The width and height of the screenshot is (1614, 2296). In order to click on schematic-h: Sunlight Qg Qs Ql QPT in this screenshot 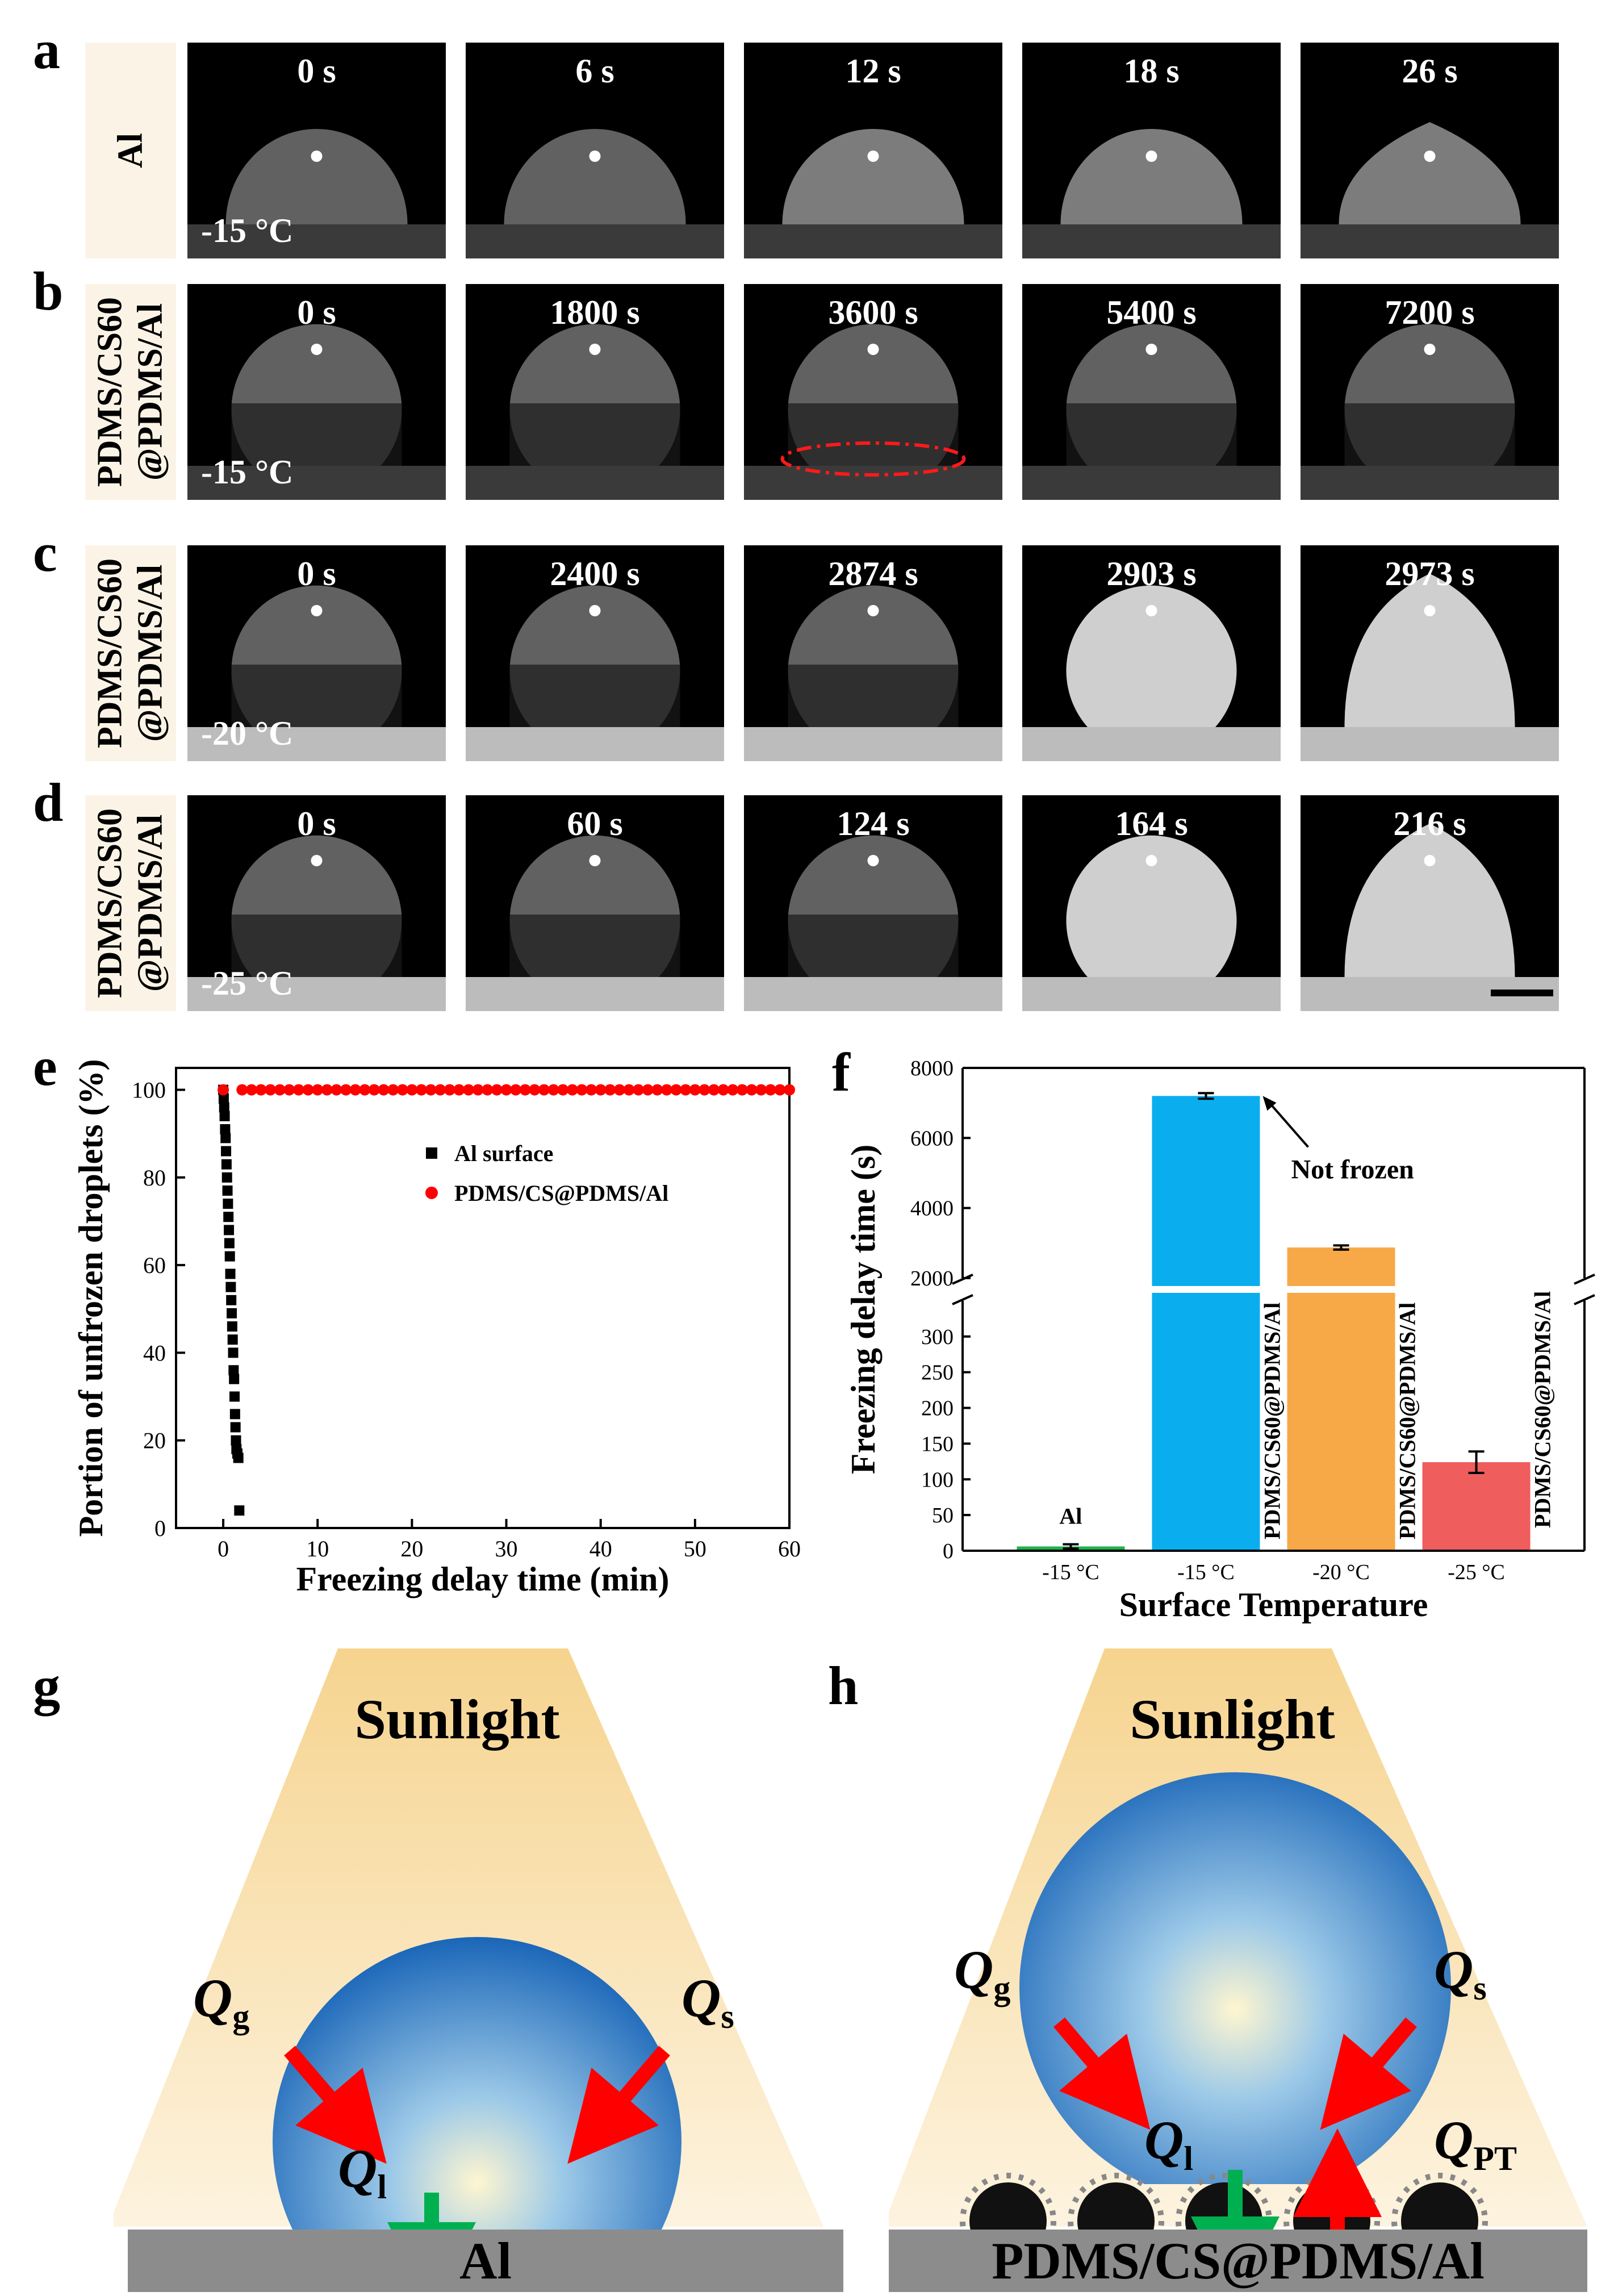, I will do `click(1238, 1966)`.